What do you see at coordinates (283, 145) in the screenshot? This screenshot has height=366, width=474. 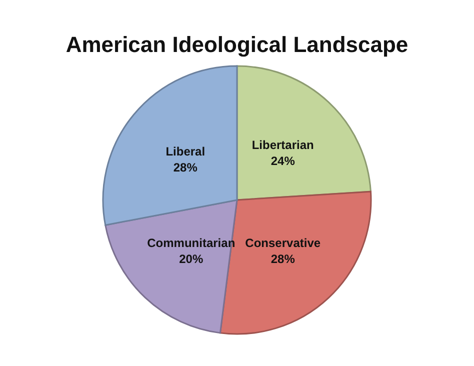 I see `slice-label: Libertarian` at bounding box center [283, 145].